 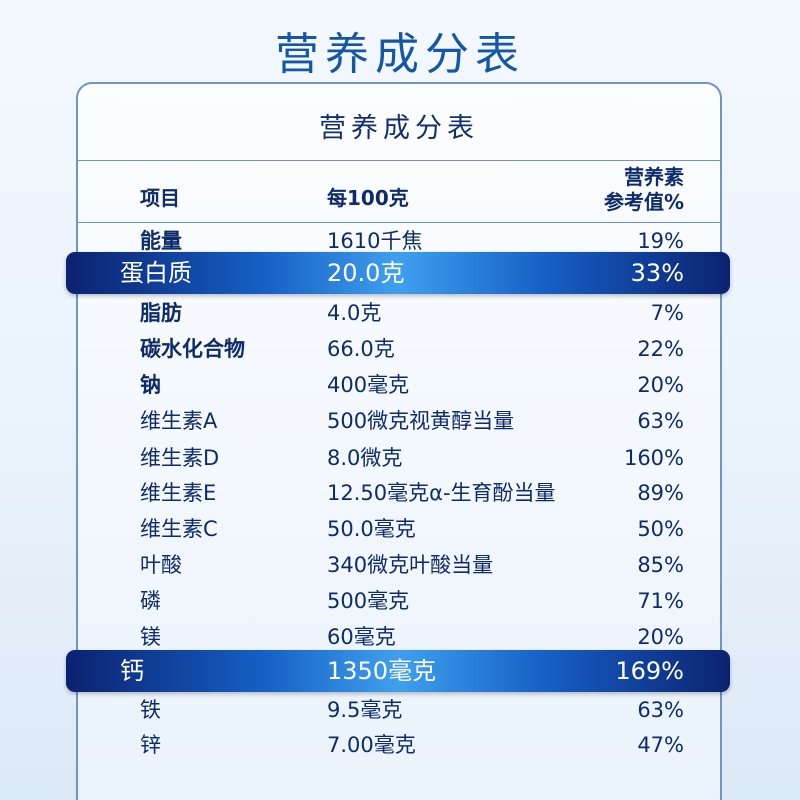 What do you see at coordinates (150, 601) in the screenshot?
I see `nutrient-name: 磷` at bounding box center [150, 601].